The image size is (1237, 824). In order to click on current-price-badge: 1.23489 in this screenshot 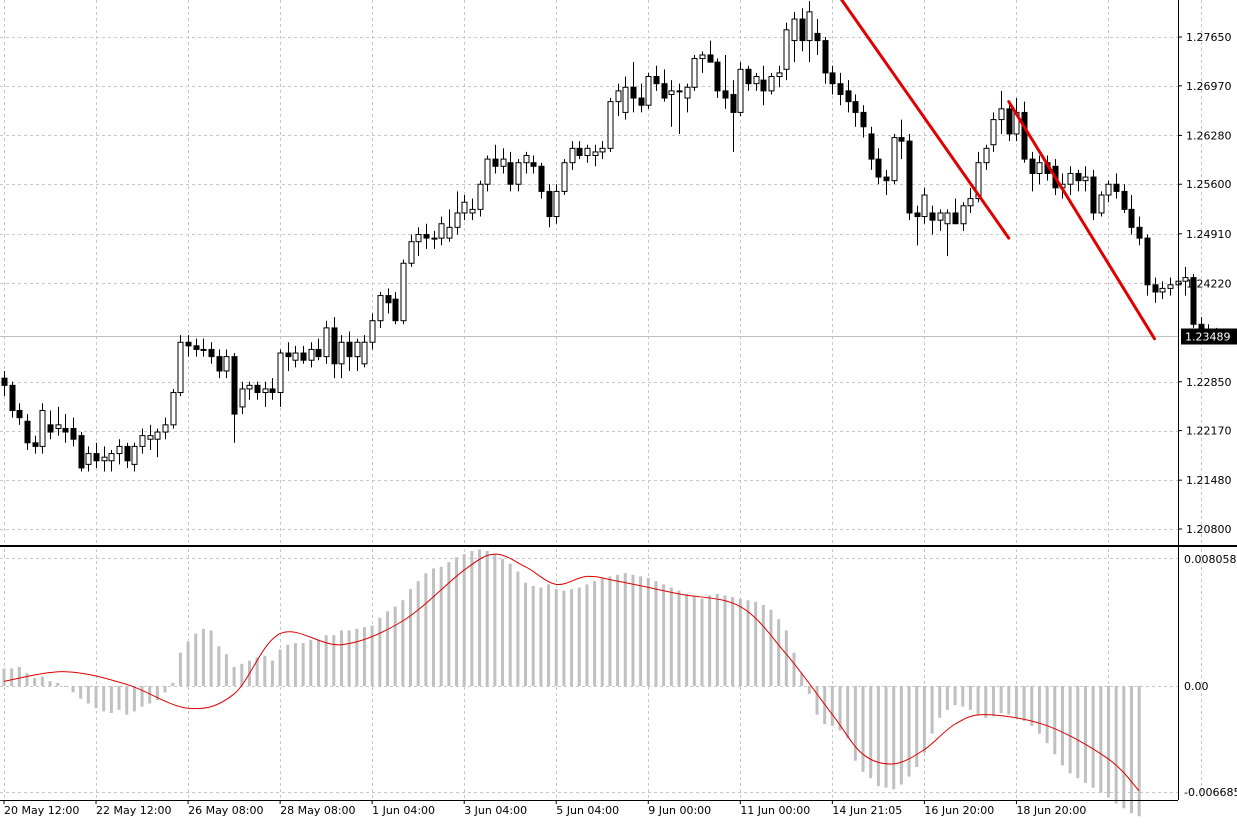, I will do `click(1209, 336)`.